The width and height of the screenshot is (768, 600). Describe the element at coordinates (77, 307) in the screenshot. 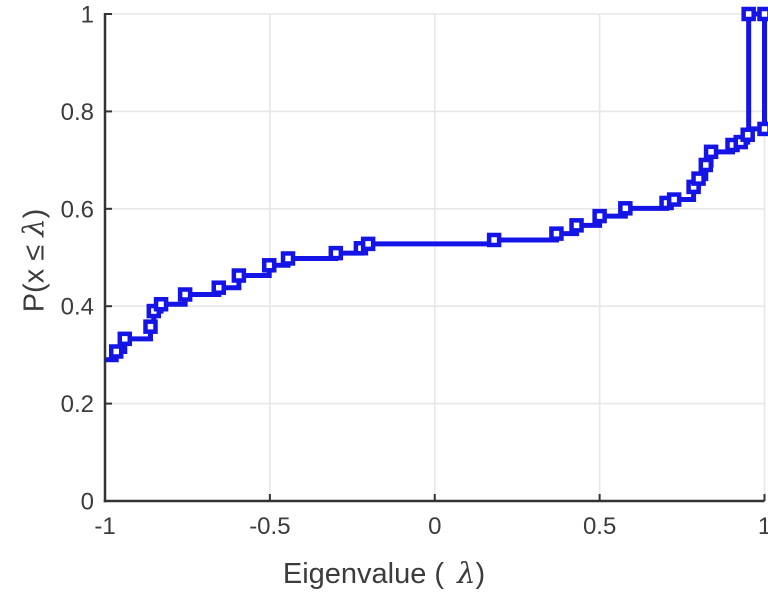

I see `y-tick-label: 0.4` at that location.